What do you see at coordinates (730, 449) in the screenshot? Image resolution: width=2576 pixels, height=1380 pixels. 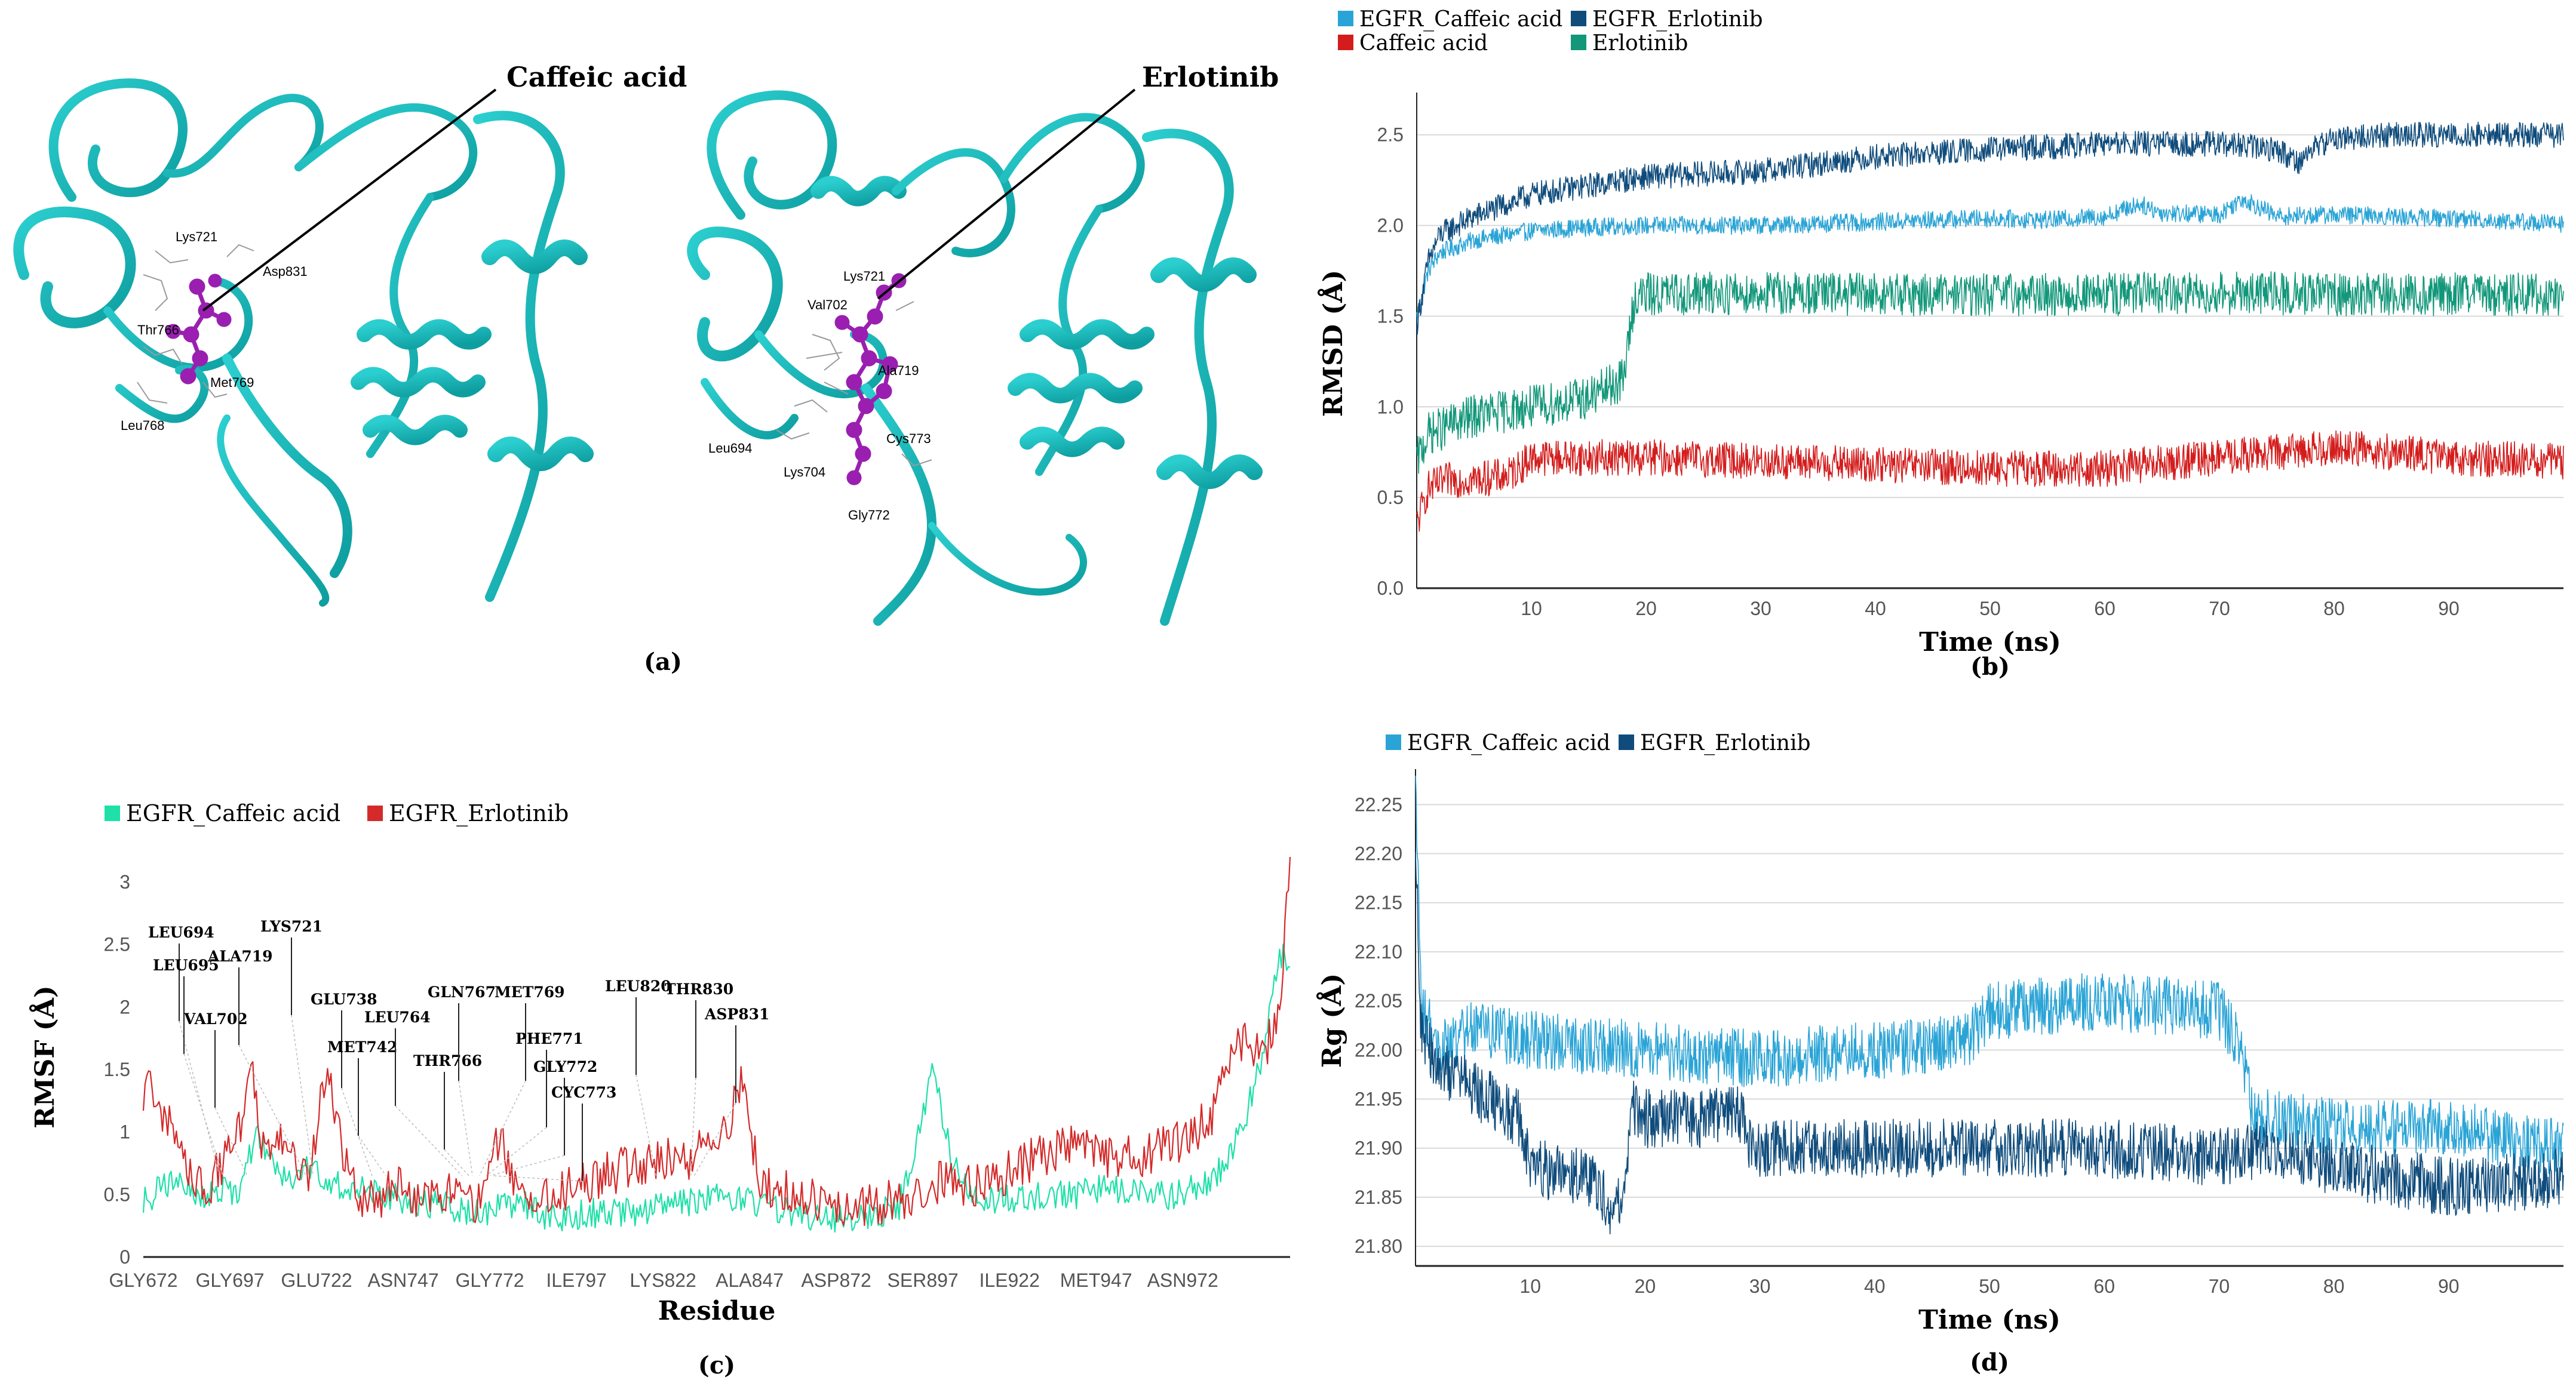 I see `residue-label: Leu694` at bounding box center [730, 449].